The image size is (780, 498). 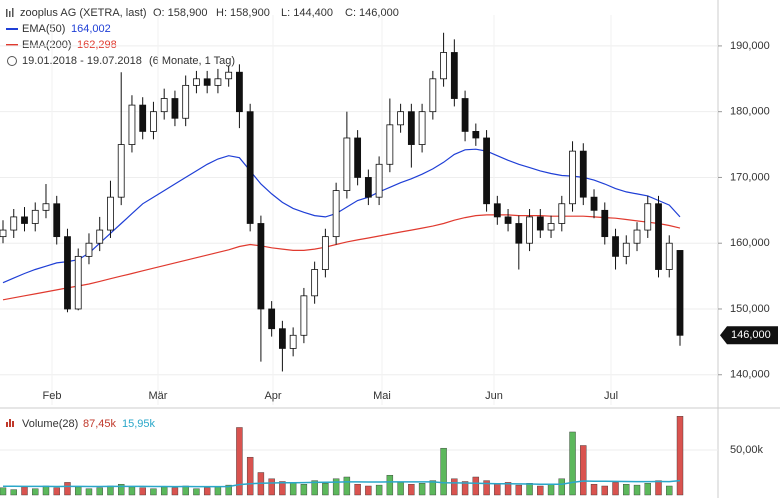 I want to click on ohlc-label: O: 158,900, so click(x=180, y=13).